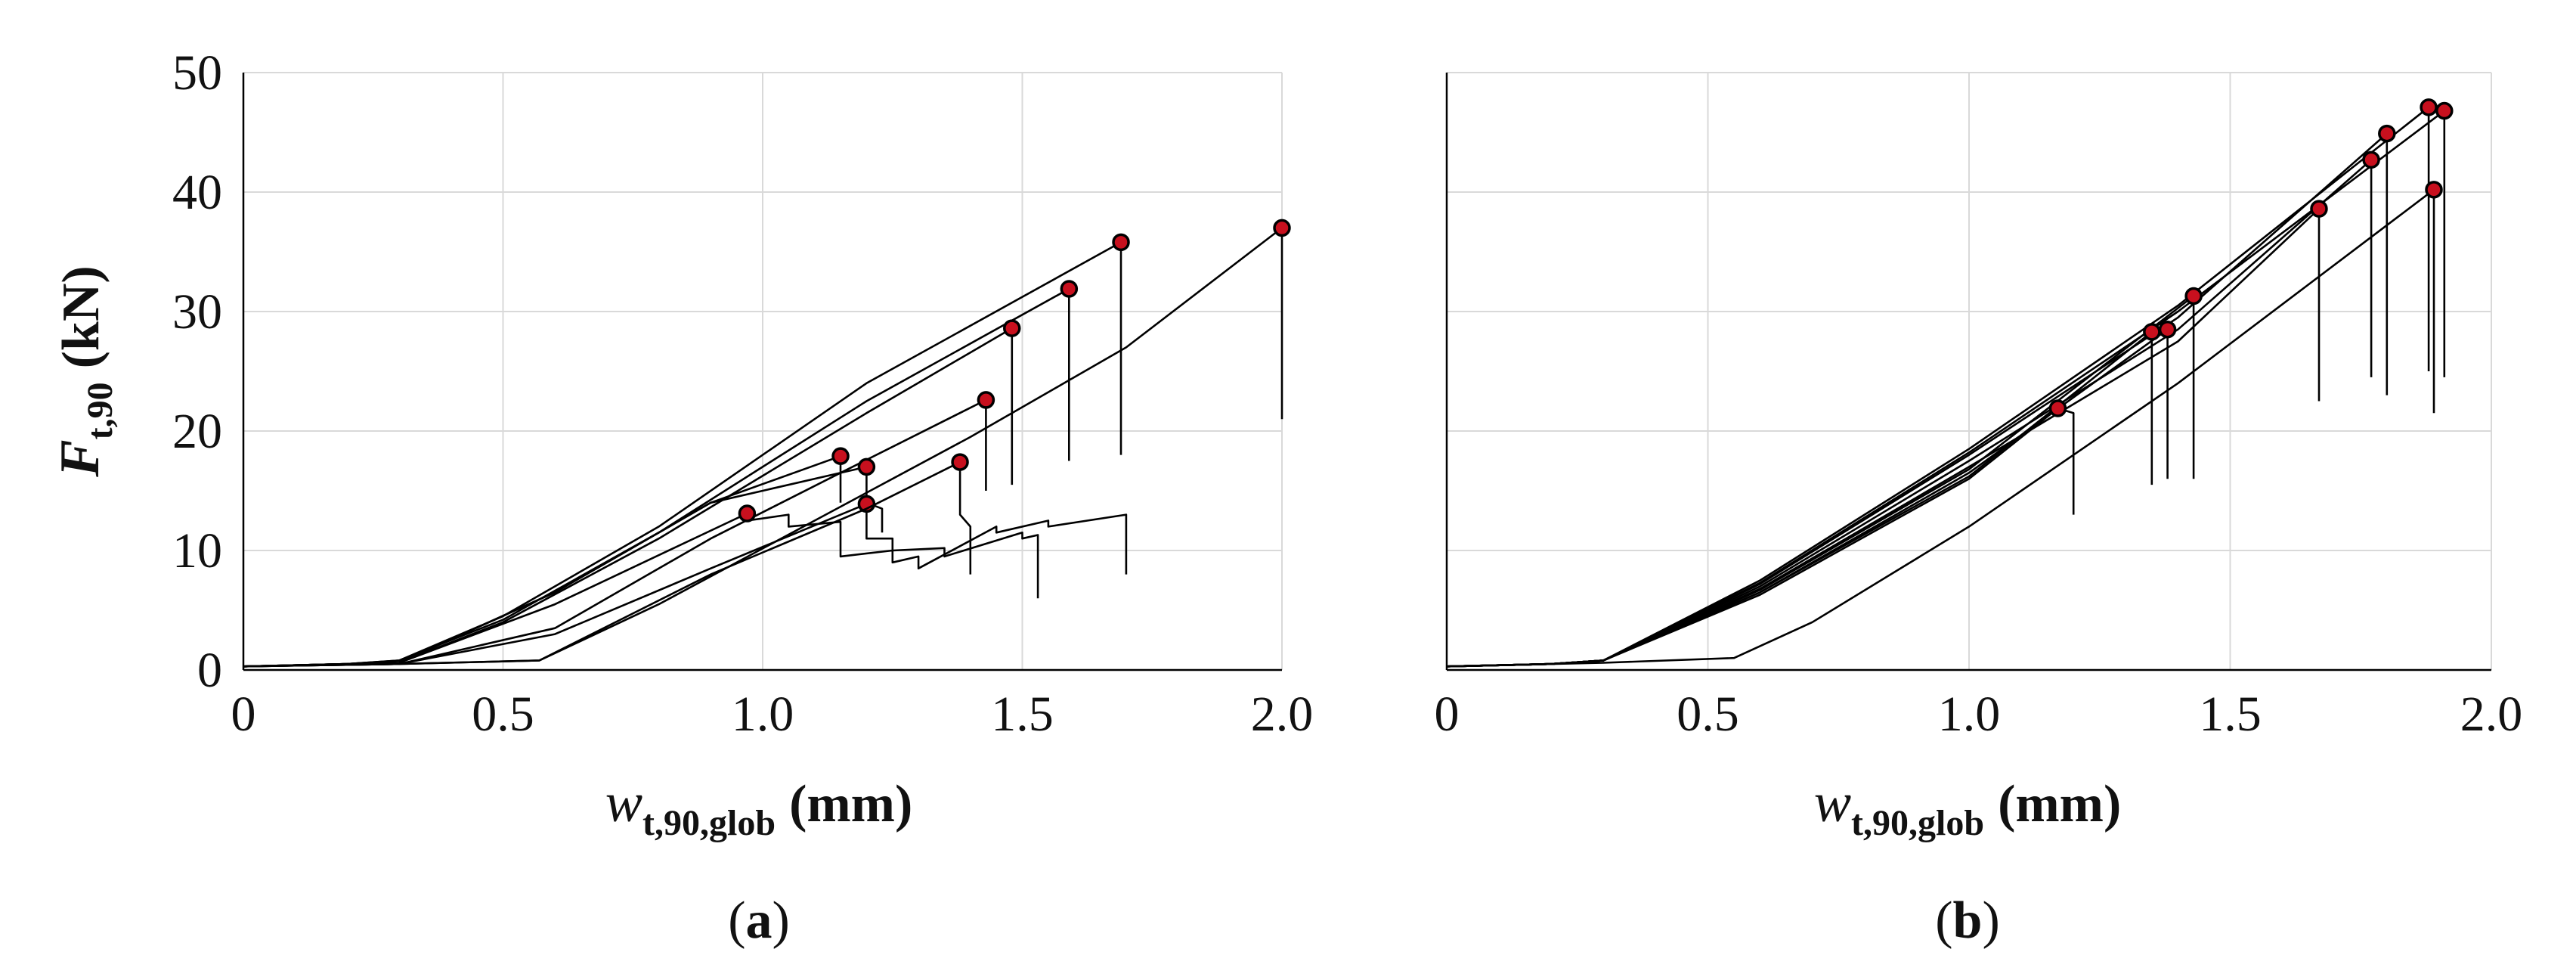  What do you see at coordinates (197, 312) in the screenshot?
I see `y-tick-label: 30` at bounding box center [197, 312].